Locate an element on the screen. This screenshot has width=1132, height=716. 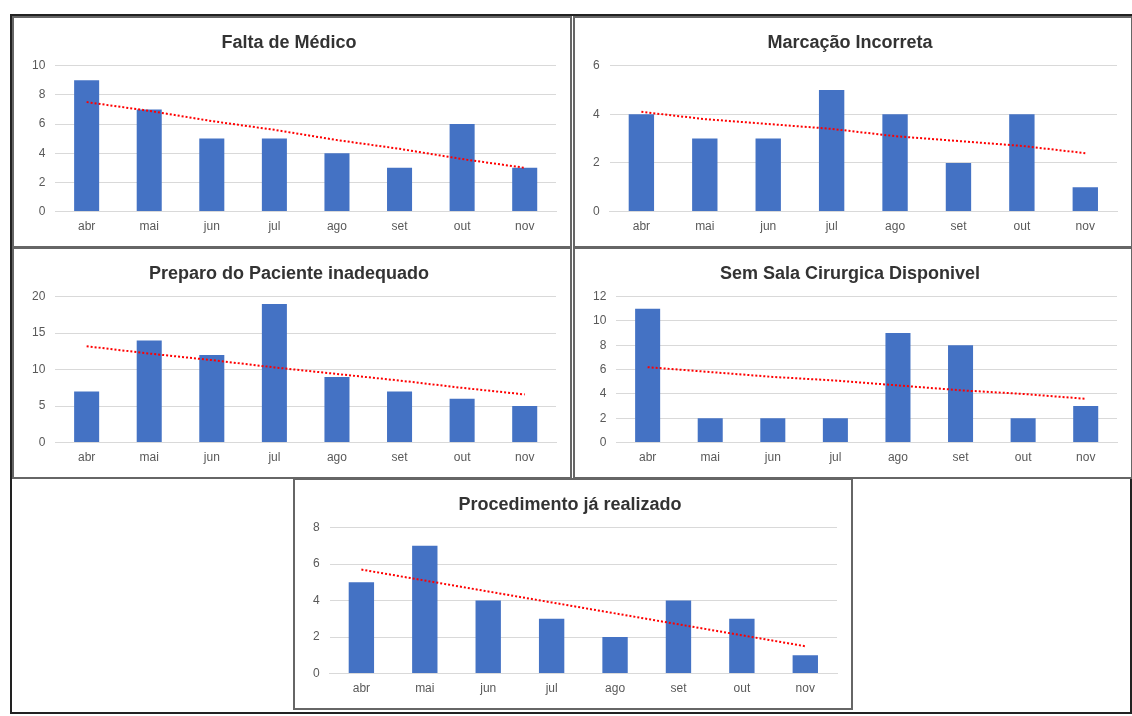
y-tick-label: 5 is located at coordinates (42, 405).